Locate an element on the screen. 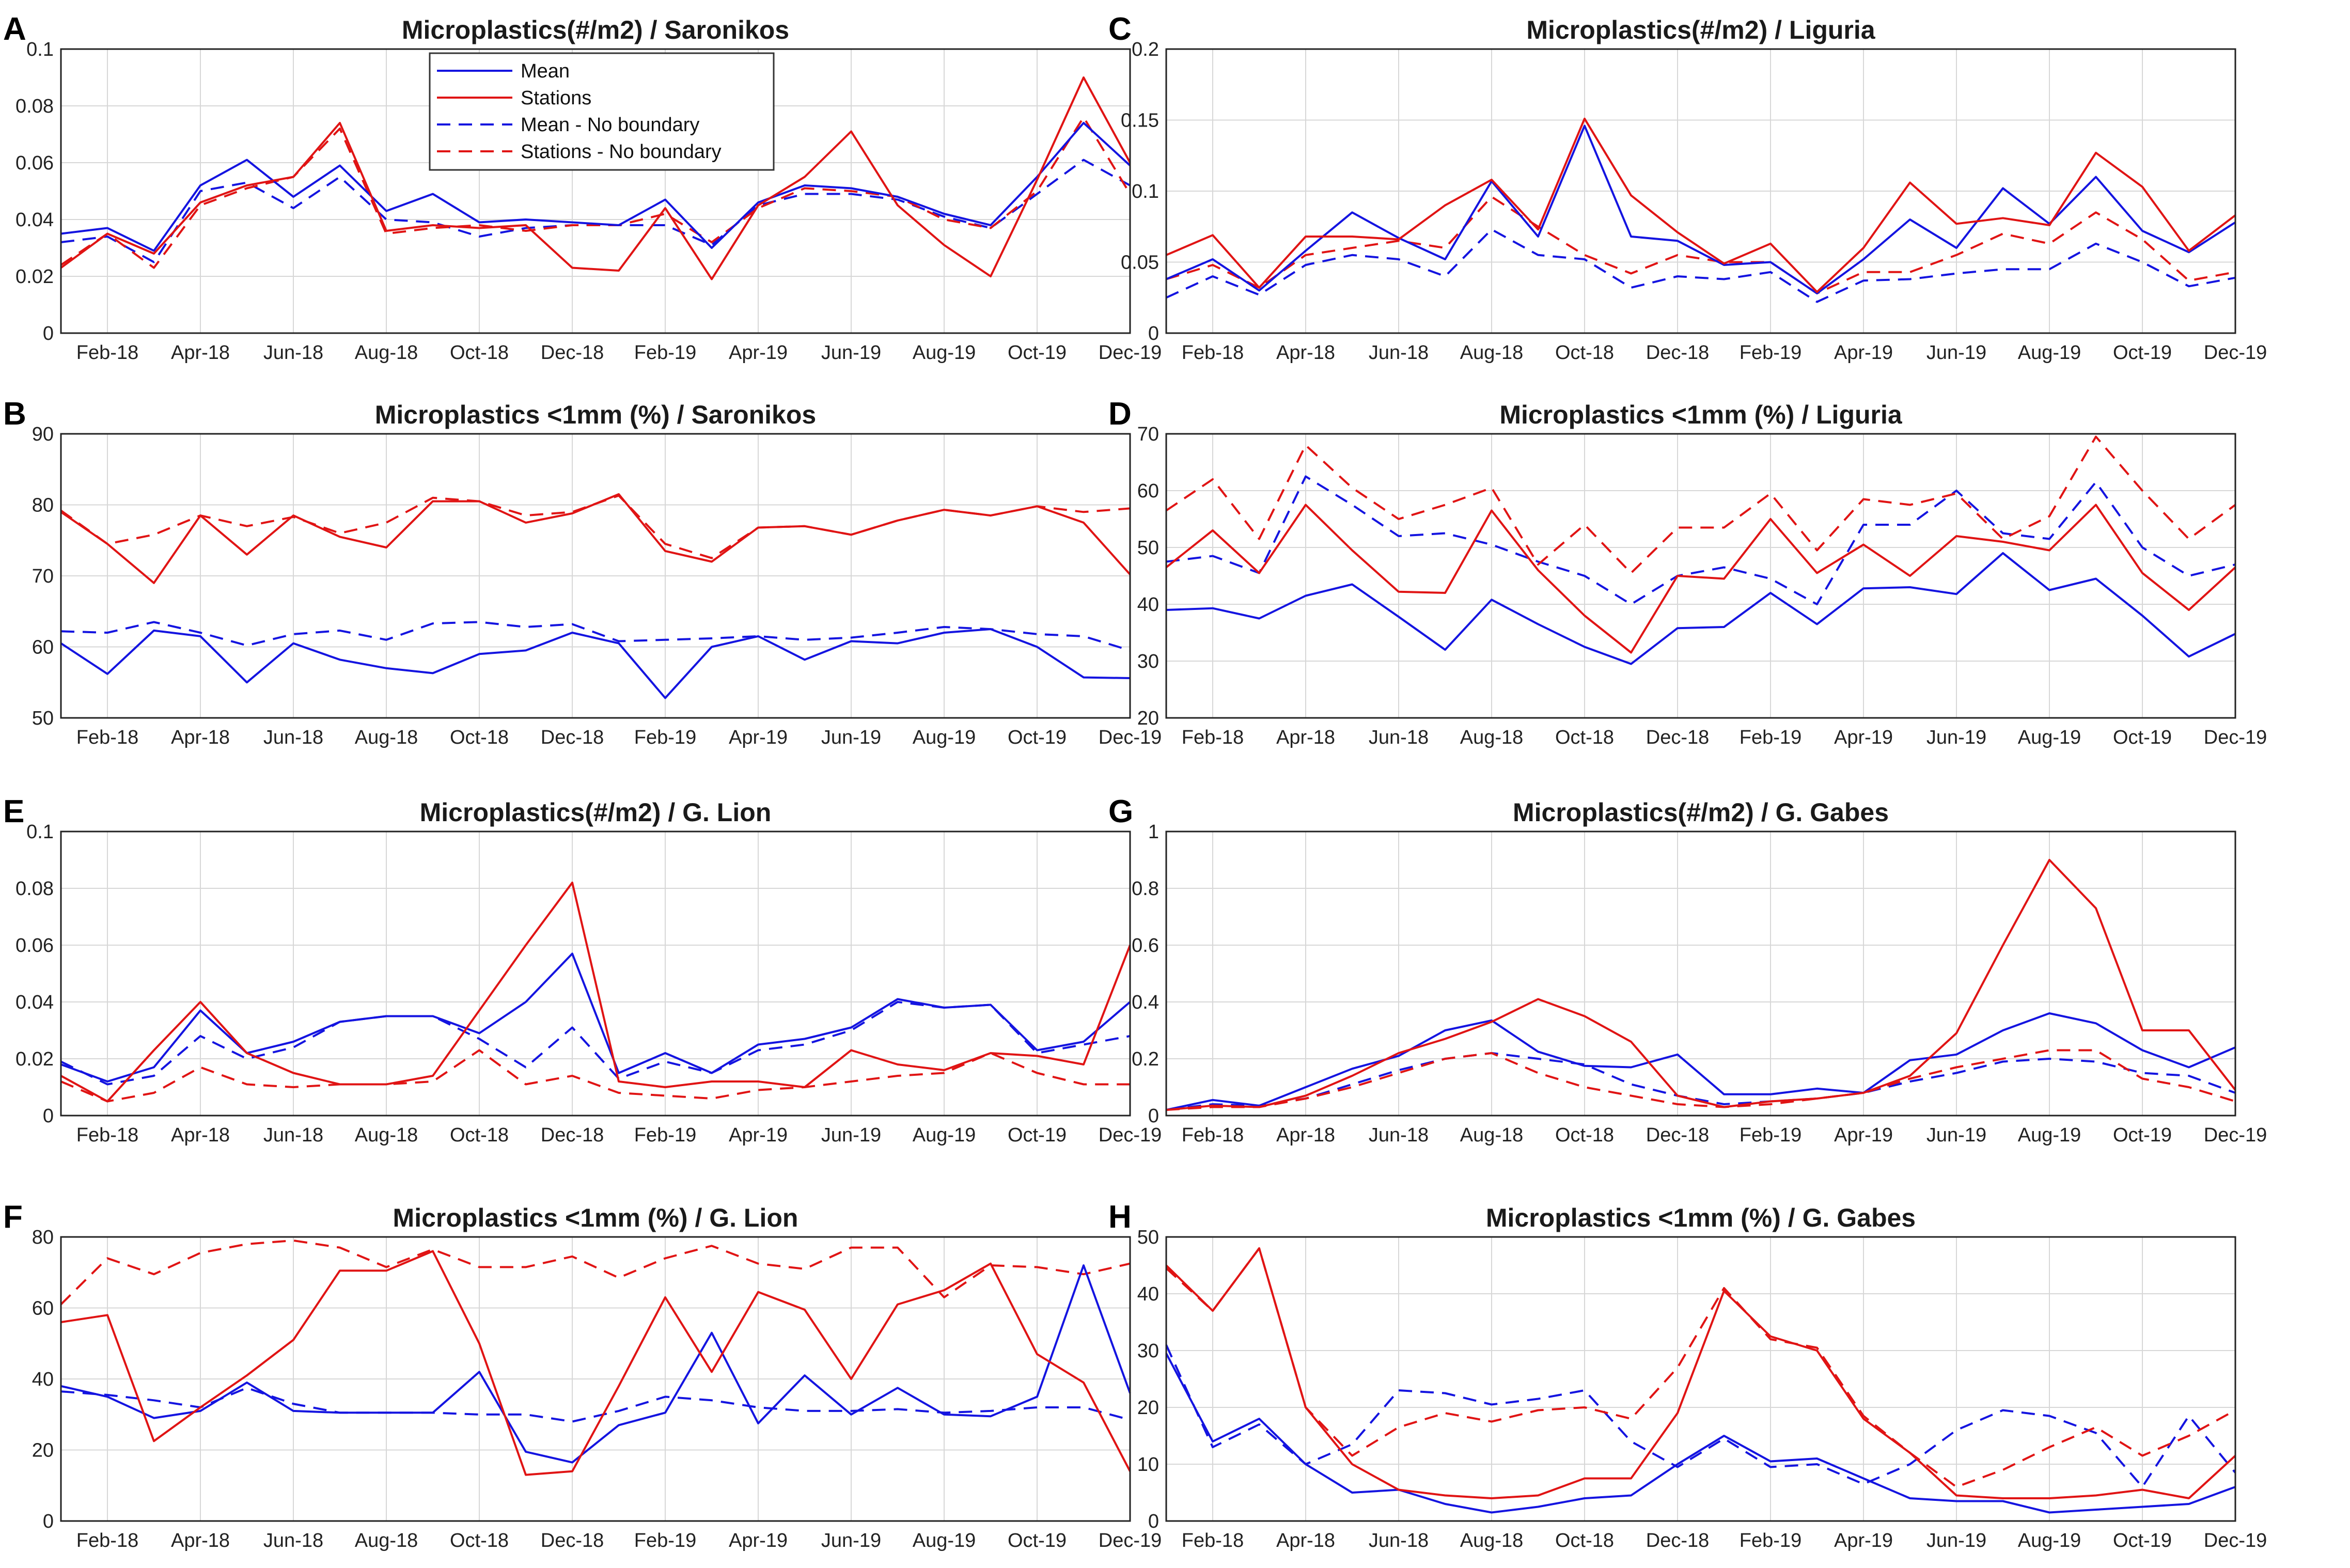  panel-title: Microplastics <1mm (%) / G. Lion is located at coordinates (596, 1218).